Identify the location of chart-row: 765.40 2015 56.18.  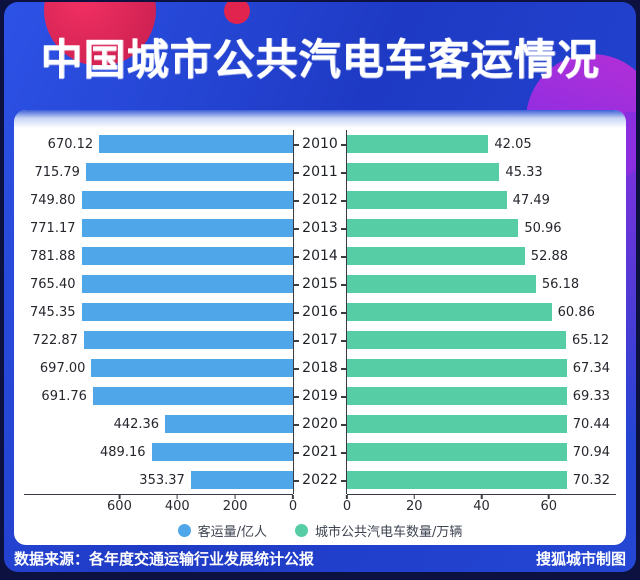
(320, 284).